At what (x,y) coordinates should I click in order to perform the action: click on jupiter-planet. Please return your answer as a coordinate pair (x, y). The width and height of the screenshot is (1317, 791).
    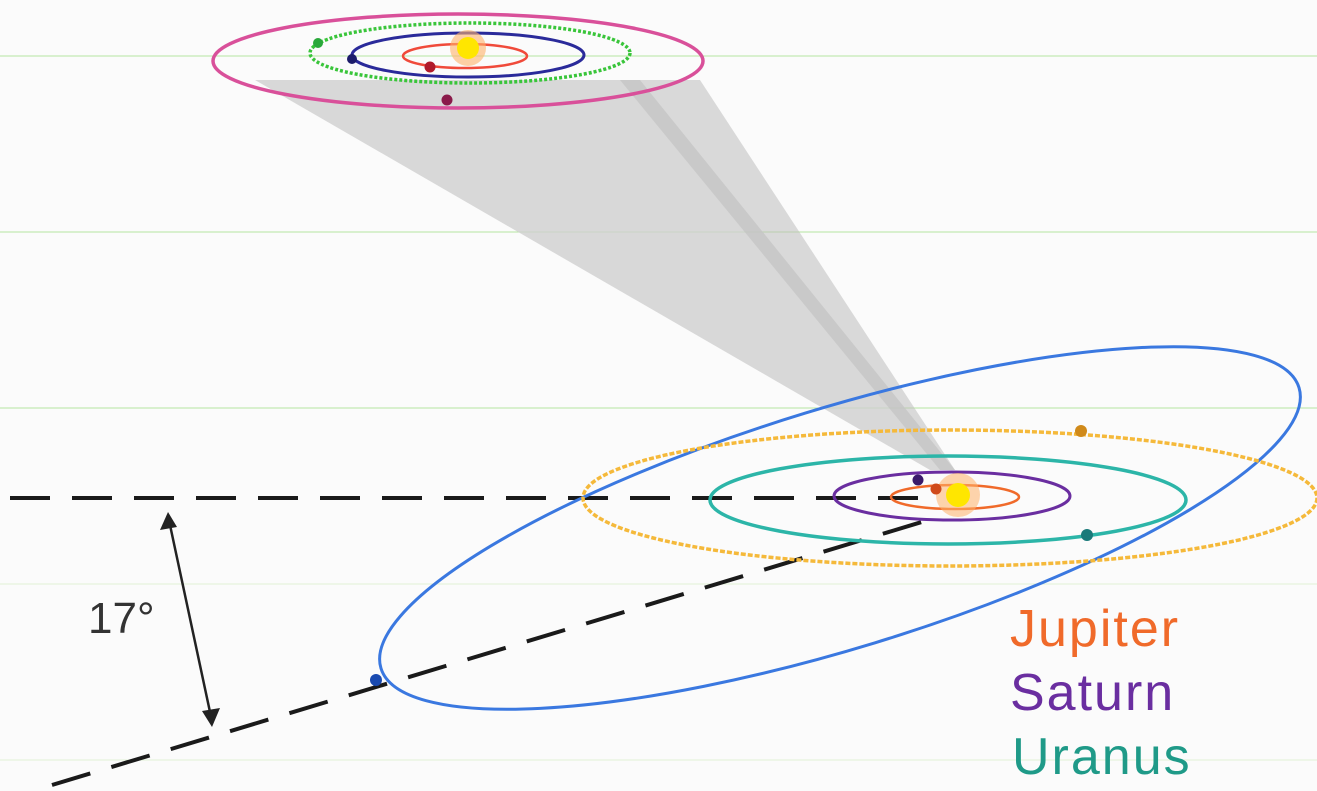
    Looking at the image, I should click on (936, 489).